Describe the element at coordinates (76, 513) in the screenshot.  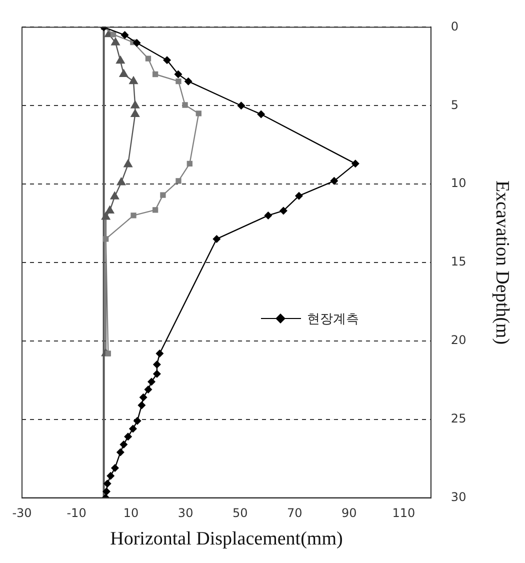
I see `x-tick-label: -10` at that location.